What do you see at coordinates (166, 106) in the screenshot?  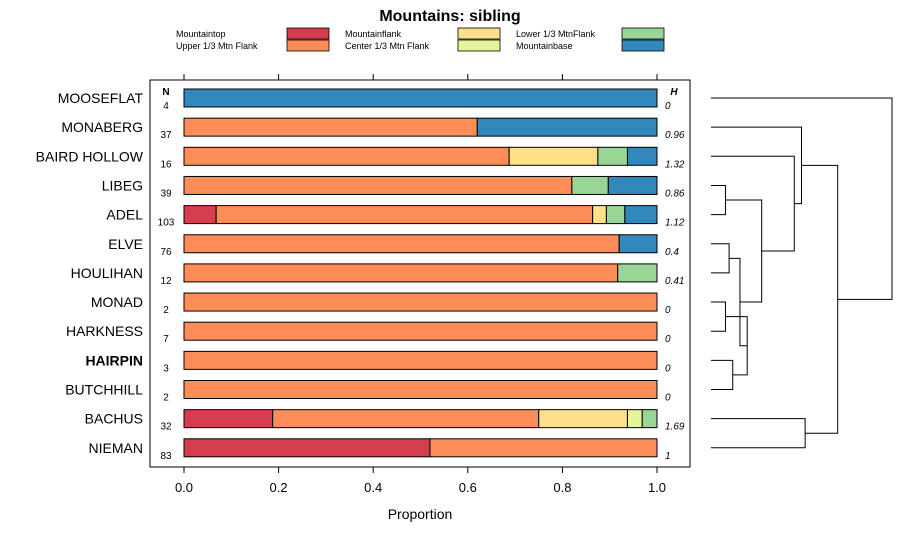 I see `n-value-mooseflat: 4` at bounding box center [166, 106].